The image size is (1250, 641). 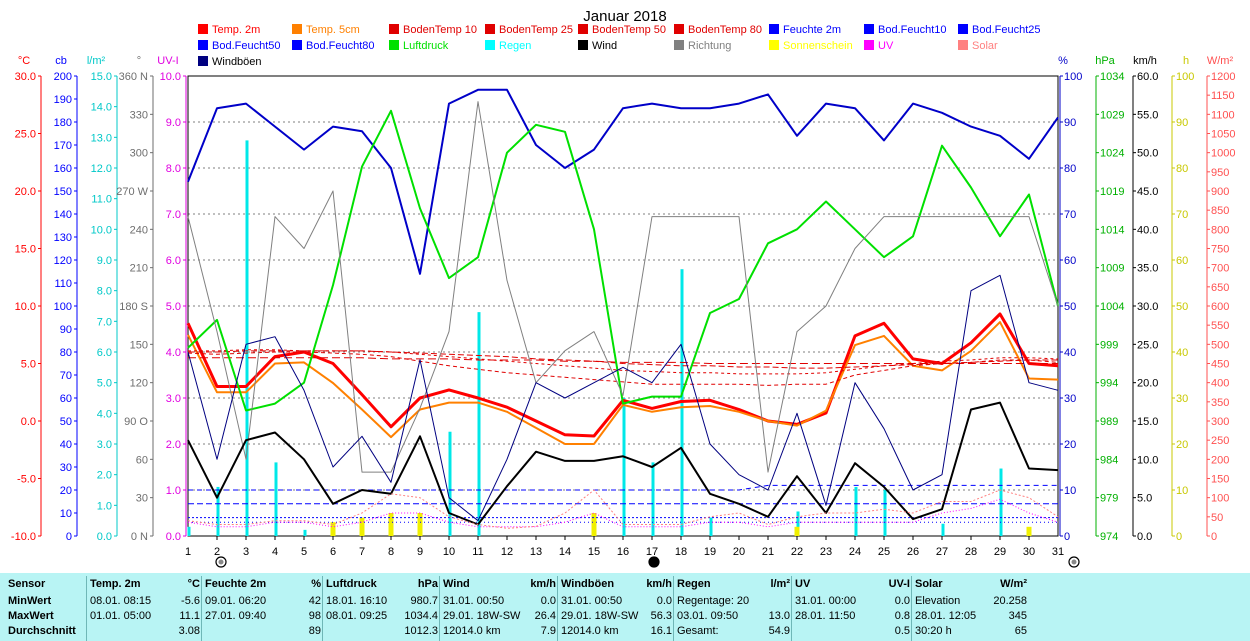 I want to click on axis-tick-label: 1100, so click(x=1223, y=115).